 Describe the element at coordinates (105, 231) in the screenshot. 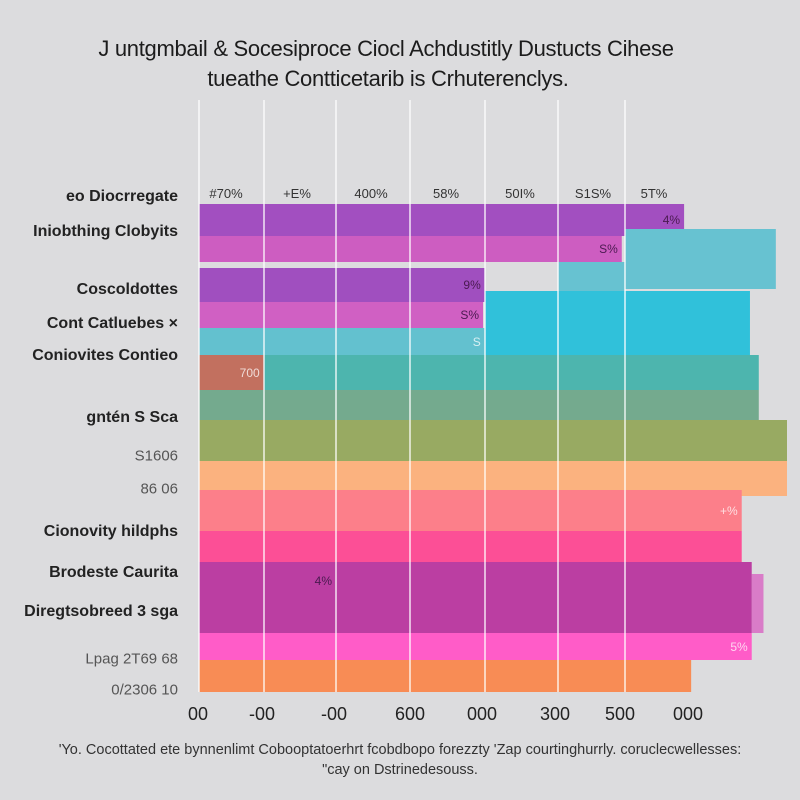

I see `category-label: Iniobthing Clobyits` at that location.